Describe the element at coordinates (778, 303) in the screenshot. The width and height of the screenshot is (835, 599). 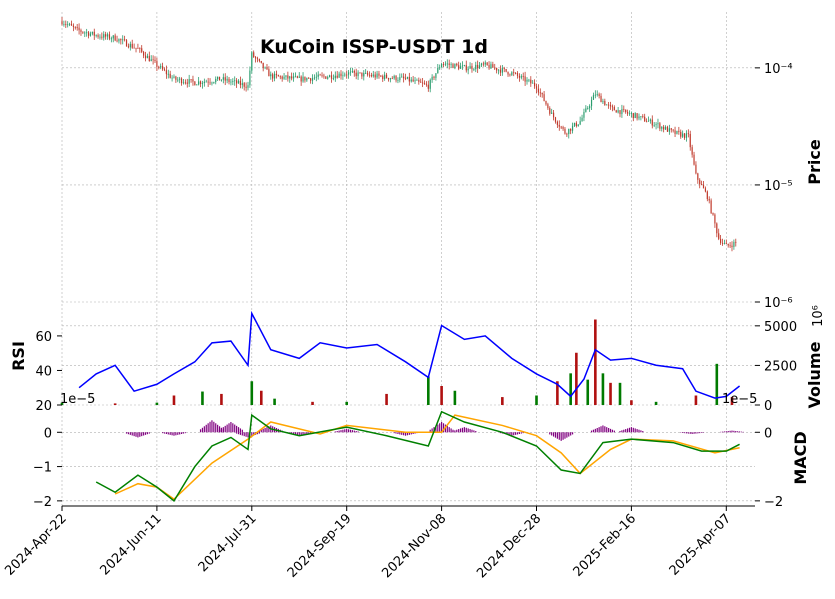
I see `price-tick-label: 10⁻⁶` at that location.